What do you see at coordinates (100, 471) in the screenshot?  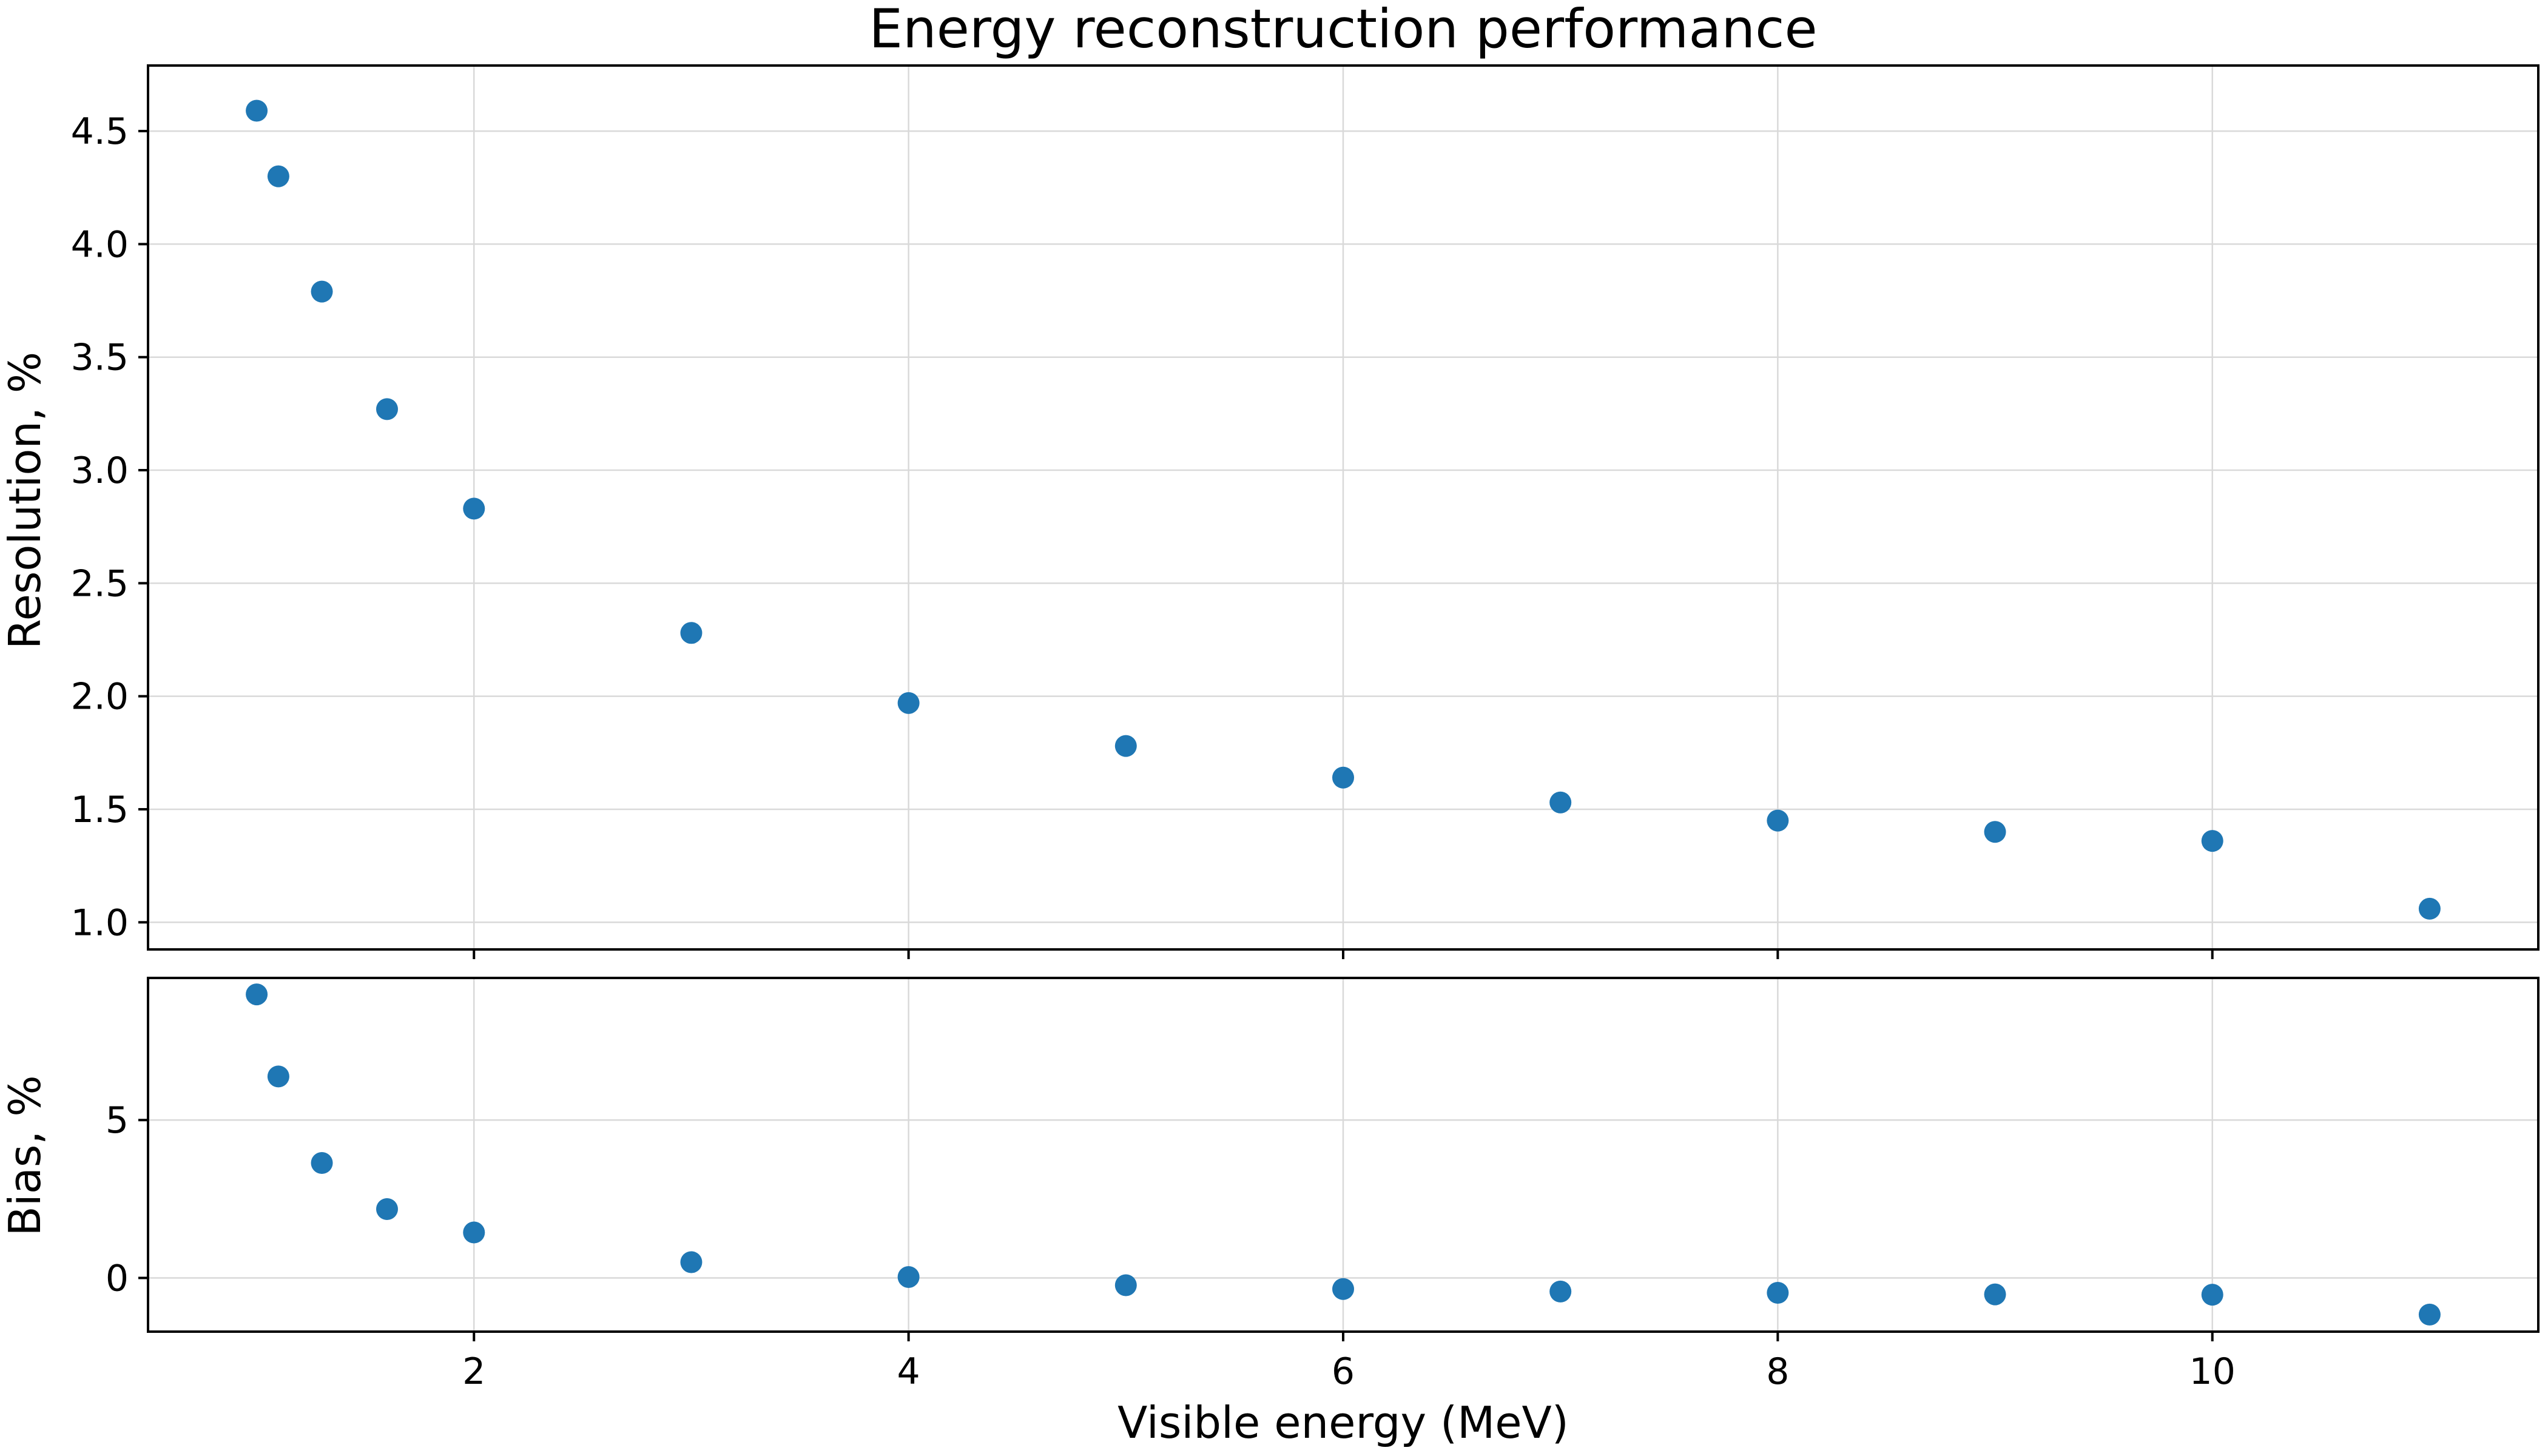 I see `resolution-y-tick-label: 3.0` at bounding box center [100, 471].